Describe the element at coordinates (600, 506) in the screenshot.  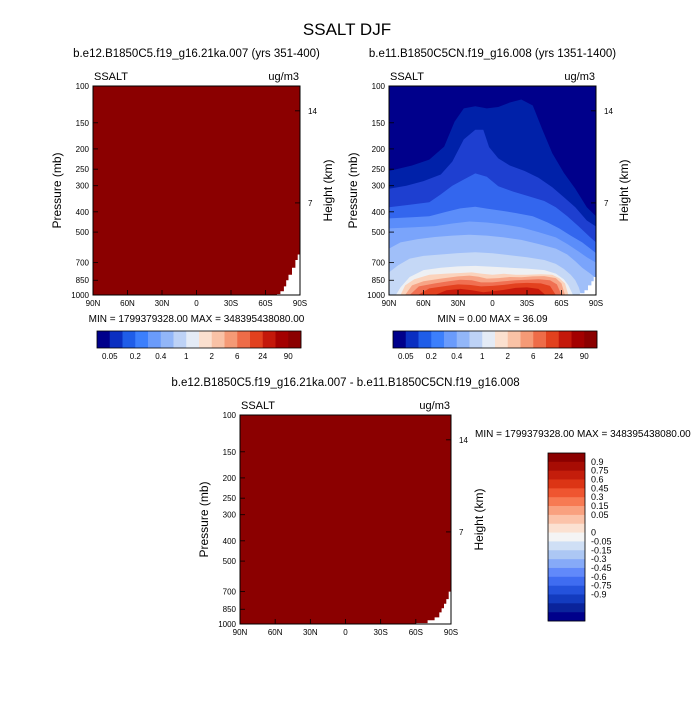
I see `colorbar-label: 0.15` at that location.